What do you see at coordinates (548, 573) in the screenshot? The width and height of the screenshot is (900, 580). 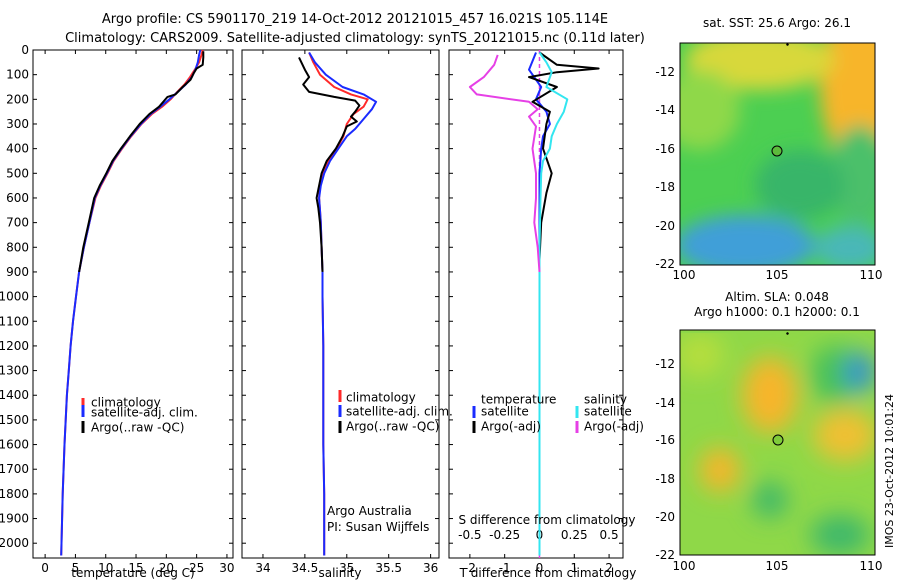 I see `temperature-difference-axis-label: T difference from climatology` at bounding box center [548, 573].